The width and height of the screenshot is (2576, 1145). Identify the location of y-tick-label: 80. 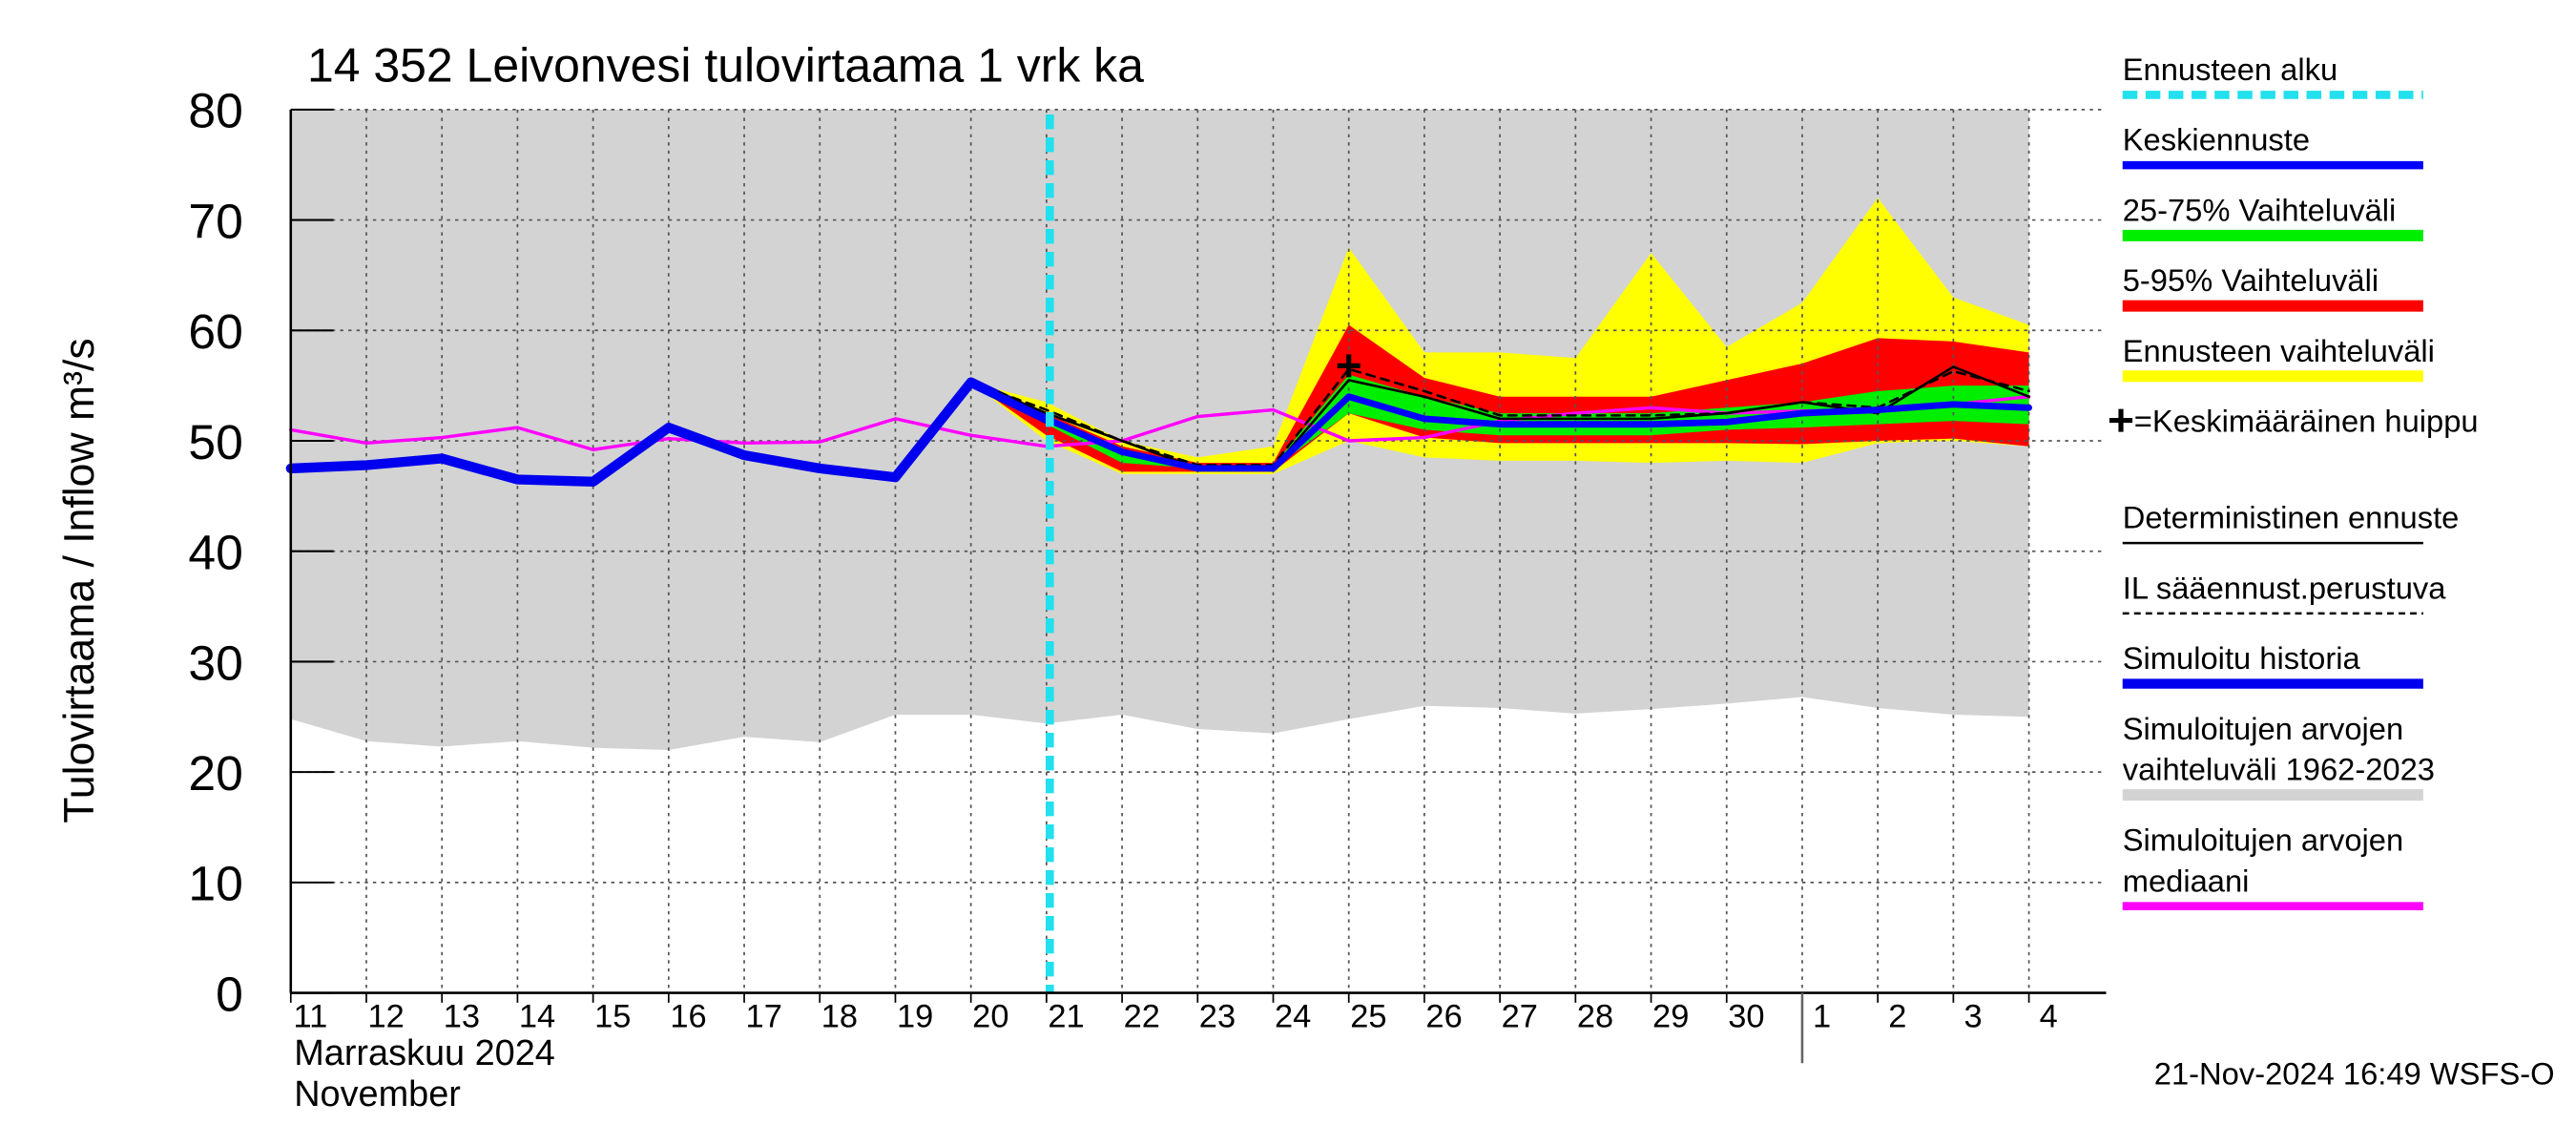
(215, 110).